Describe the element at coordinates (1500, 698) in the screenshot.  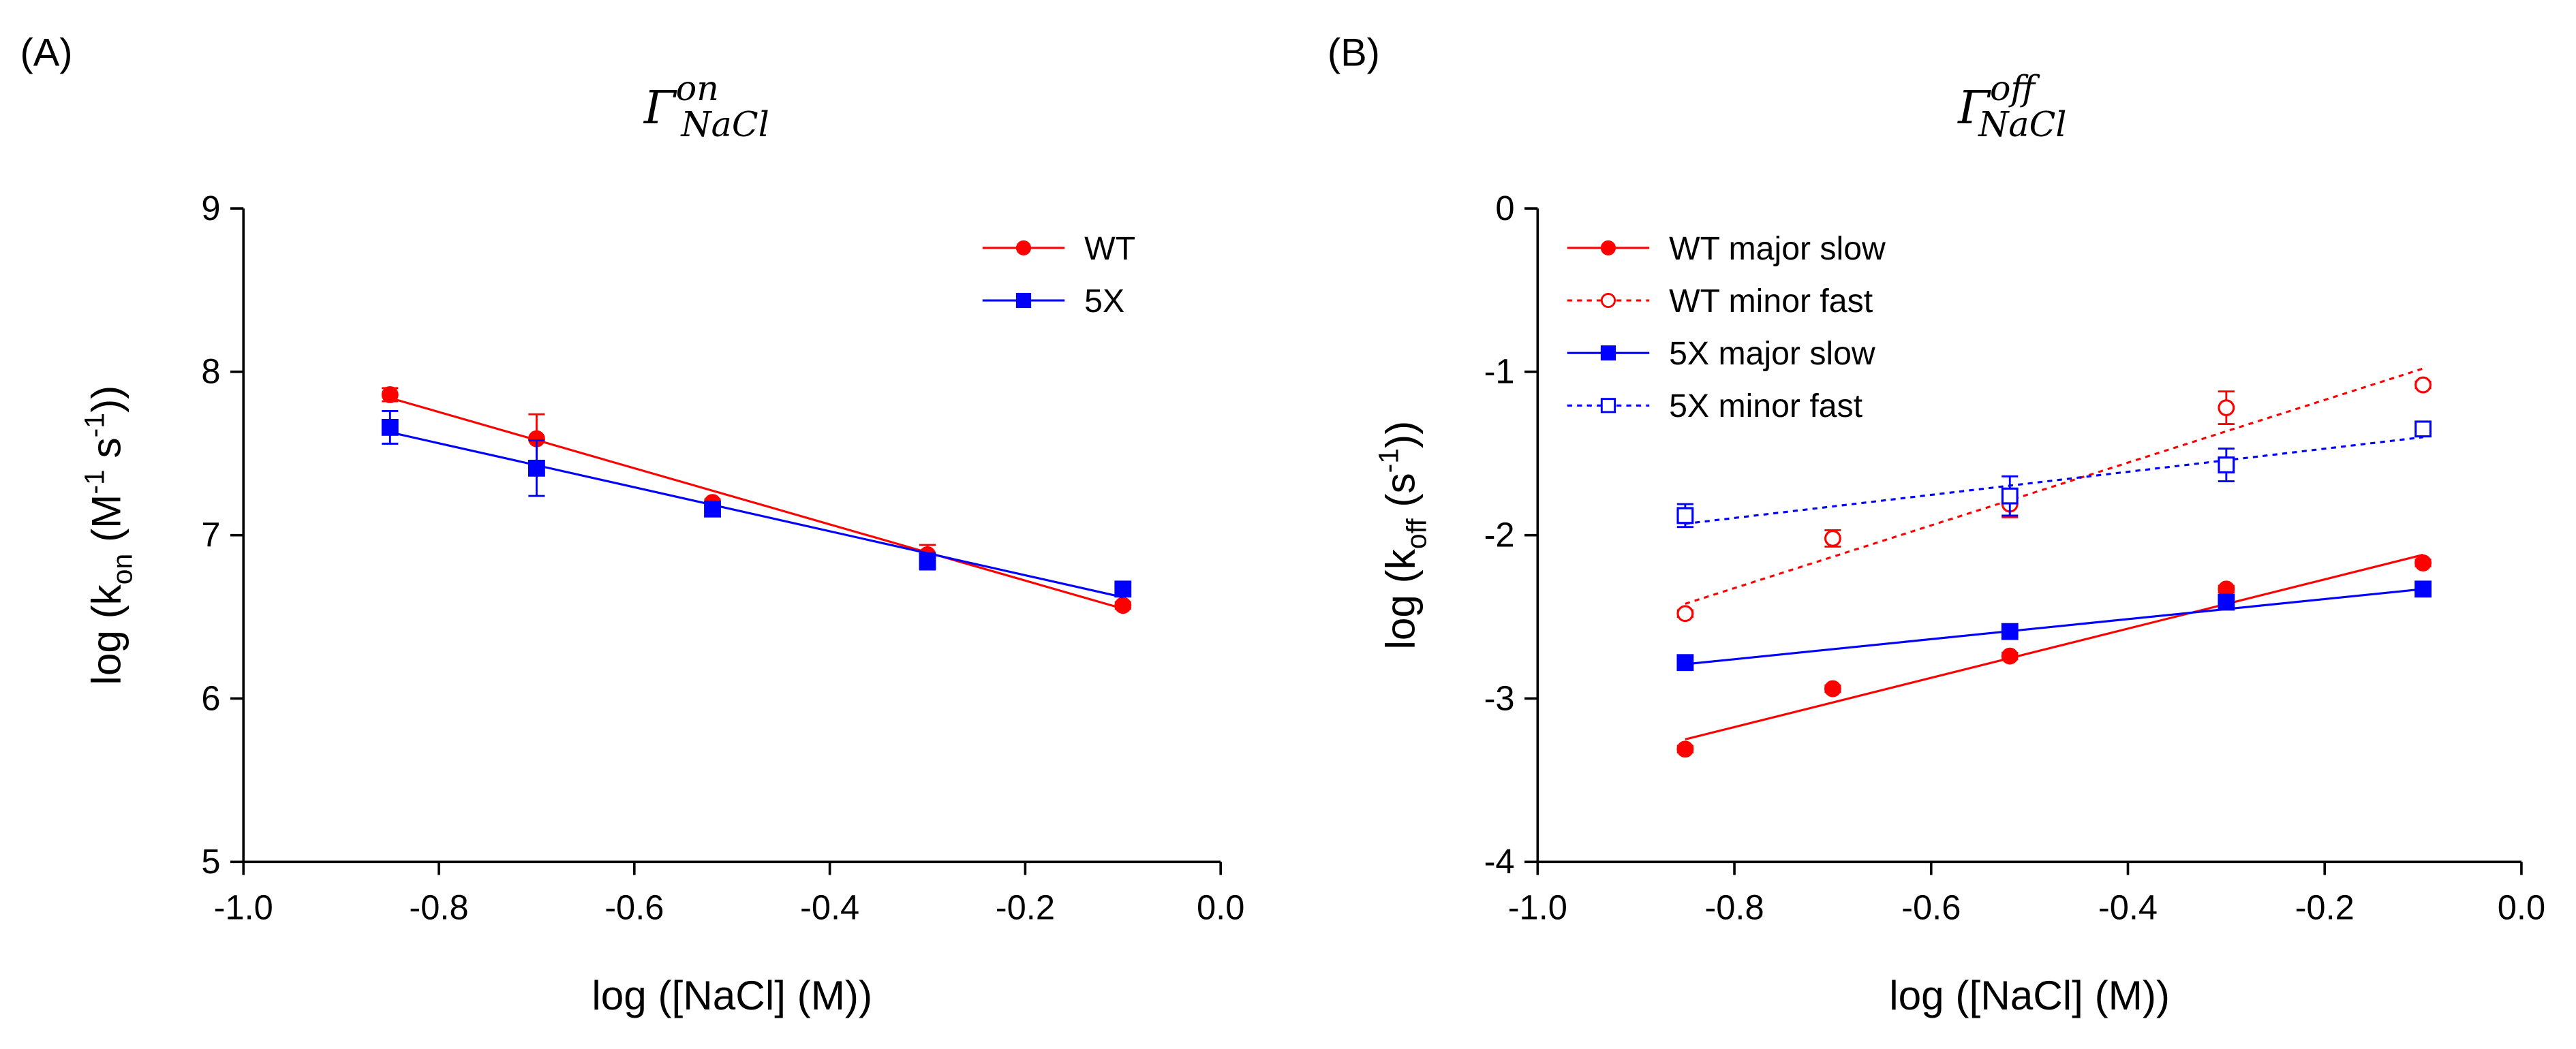
I see `y-tick-label: -3` at that location.